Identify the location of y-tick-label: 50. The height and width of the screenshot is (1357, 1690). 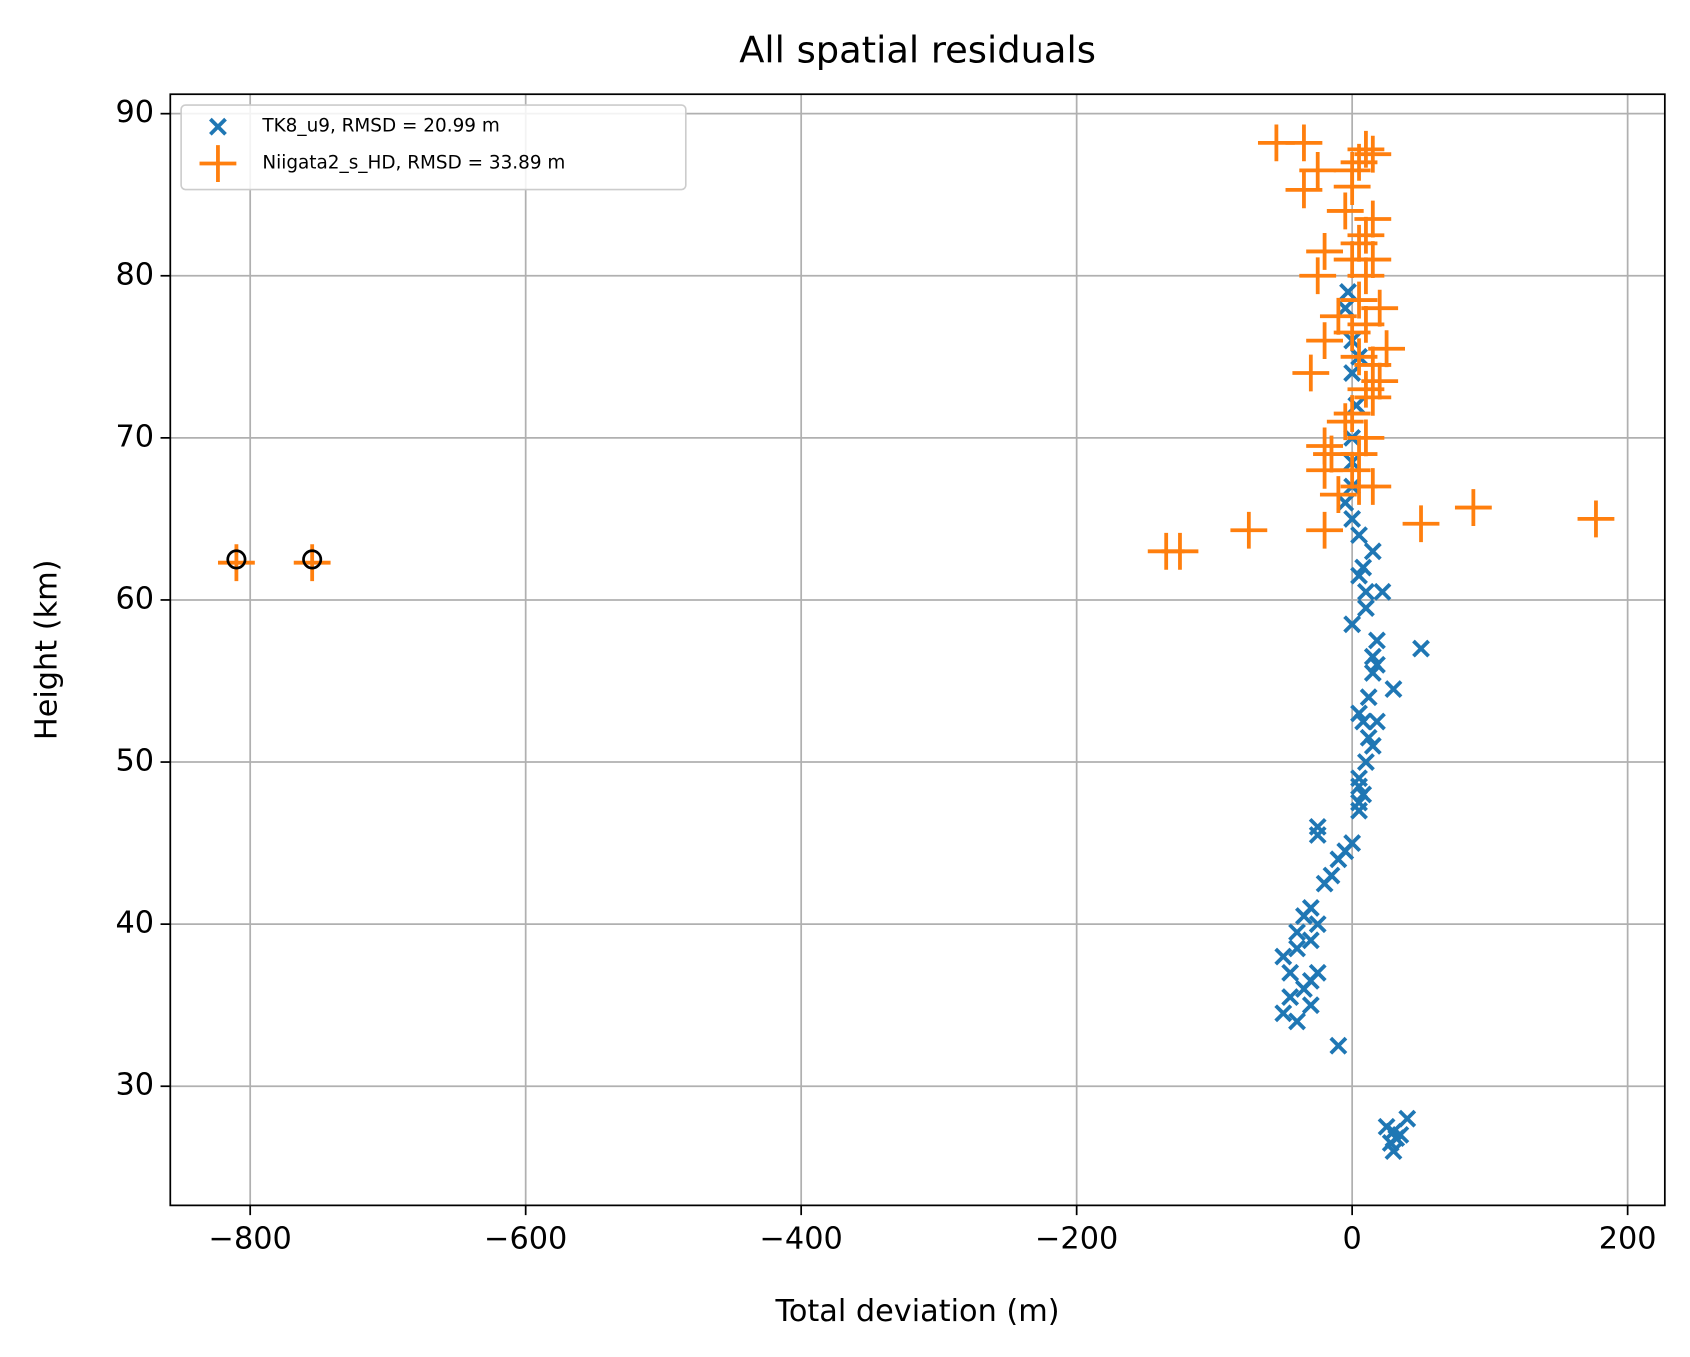
(134, 761).